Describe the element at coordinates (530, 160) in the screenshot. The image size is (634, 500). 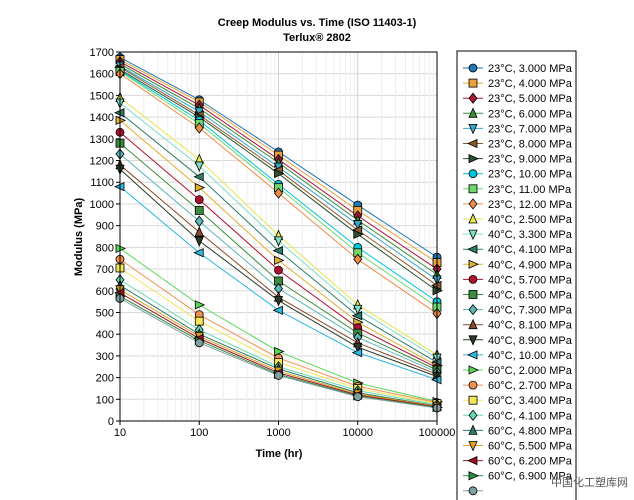
I see `legend-label: 23°C, 9.000 MPa` at that location.